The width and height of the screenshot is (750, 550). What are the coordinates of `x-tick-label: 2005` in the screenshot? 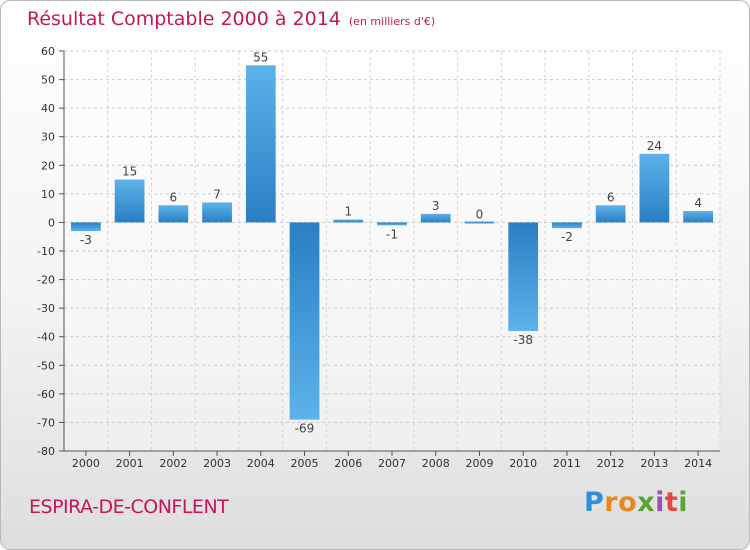 It's located at (305, 463).